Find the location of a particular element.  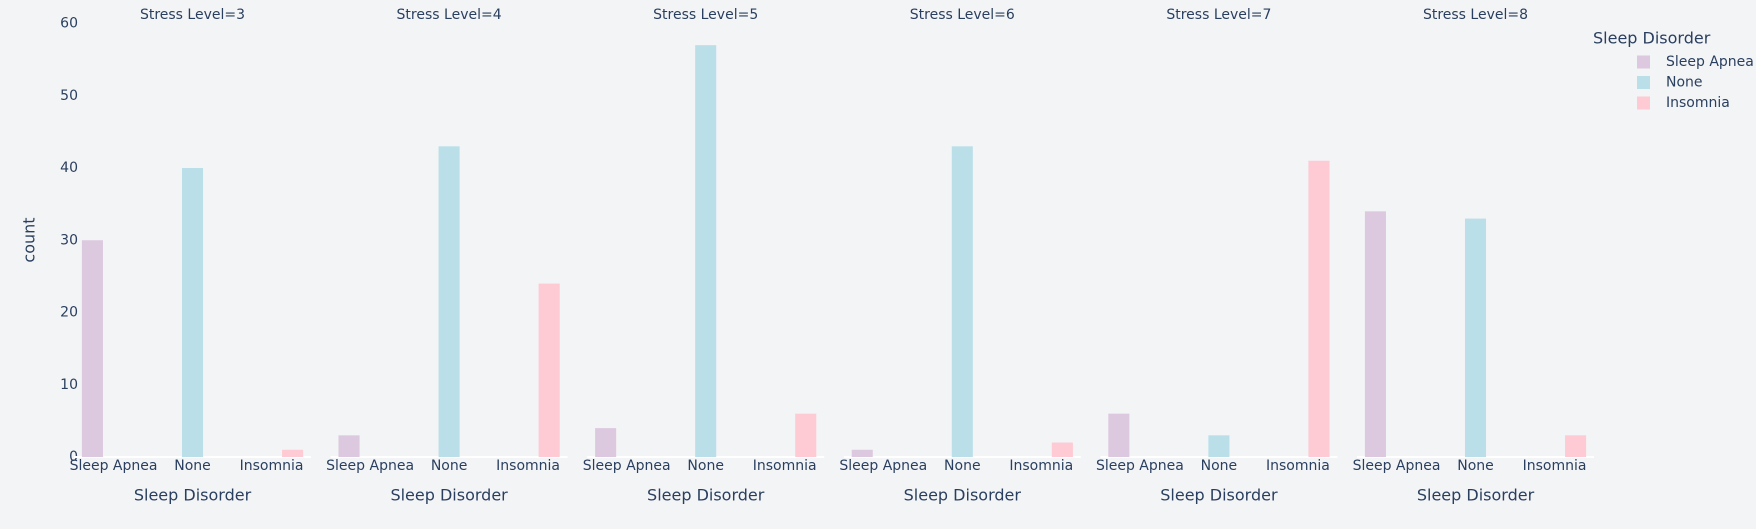

y-tick-label: 30 is located at coordinates (69, 240).